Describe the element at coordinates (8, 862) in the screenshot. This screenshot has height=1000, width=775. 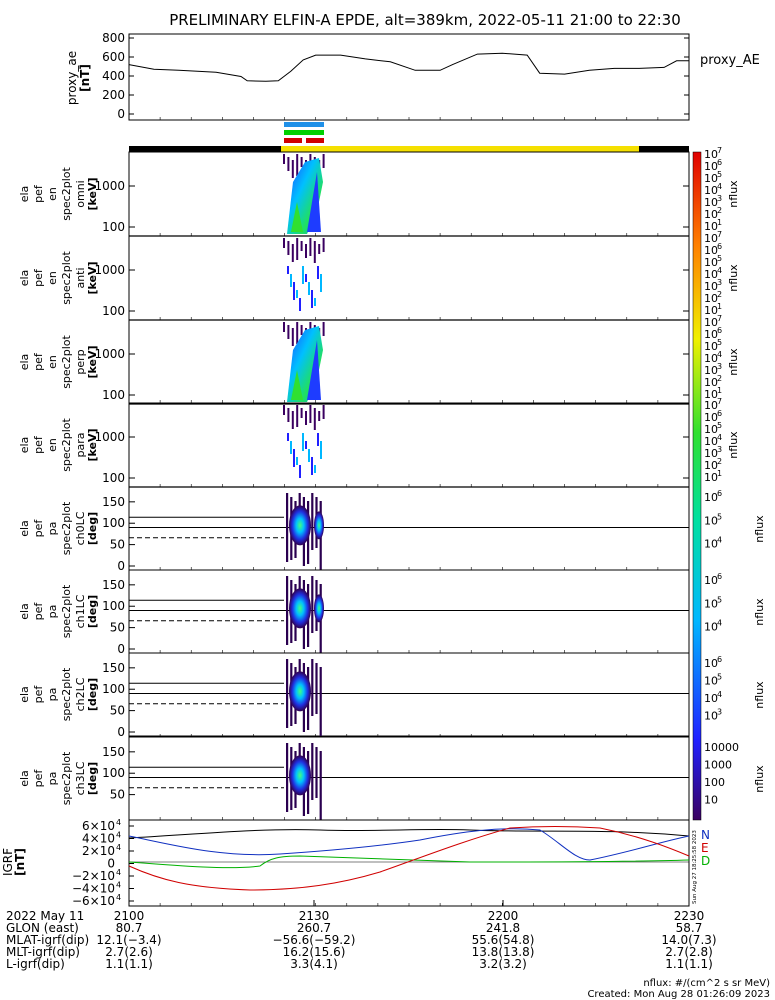
I see `igrf-ylabel: IGRF` at that location.